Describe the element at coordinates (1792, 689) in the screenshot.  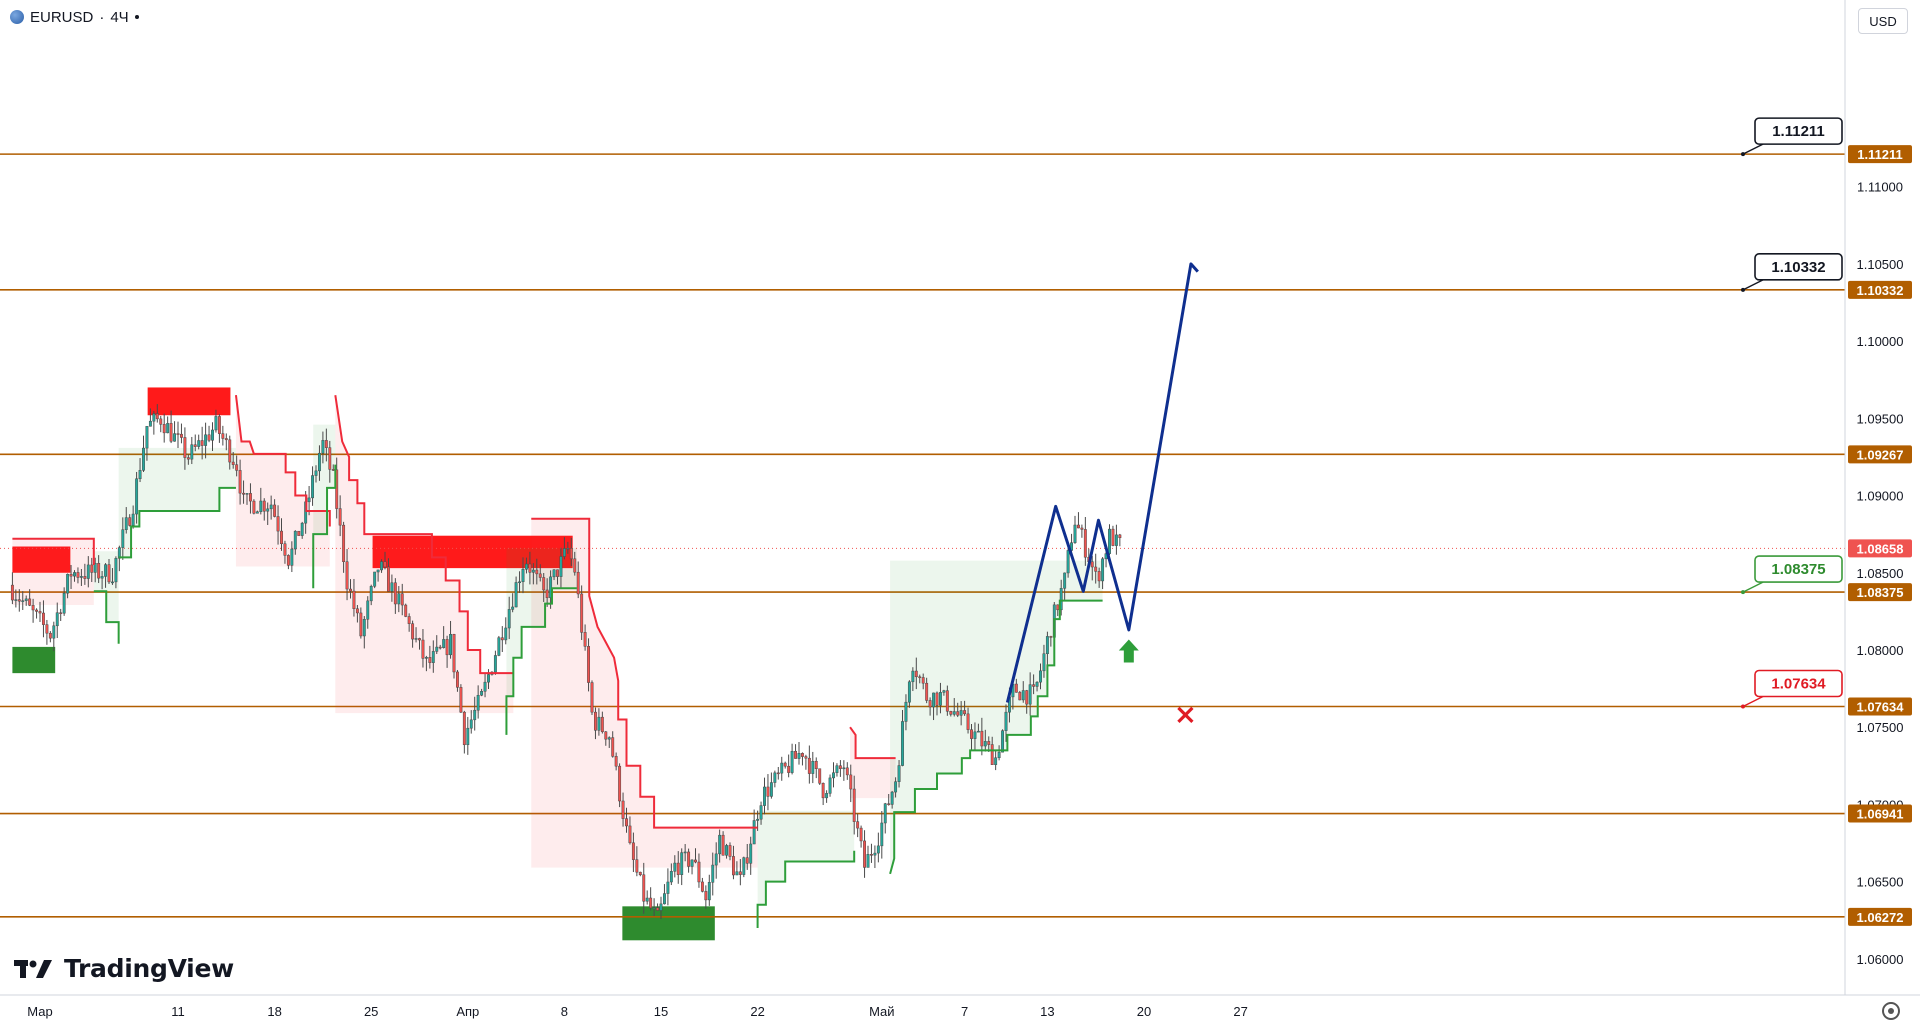
I see `target-callout: 1.07634` at that location.